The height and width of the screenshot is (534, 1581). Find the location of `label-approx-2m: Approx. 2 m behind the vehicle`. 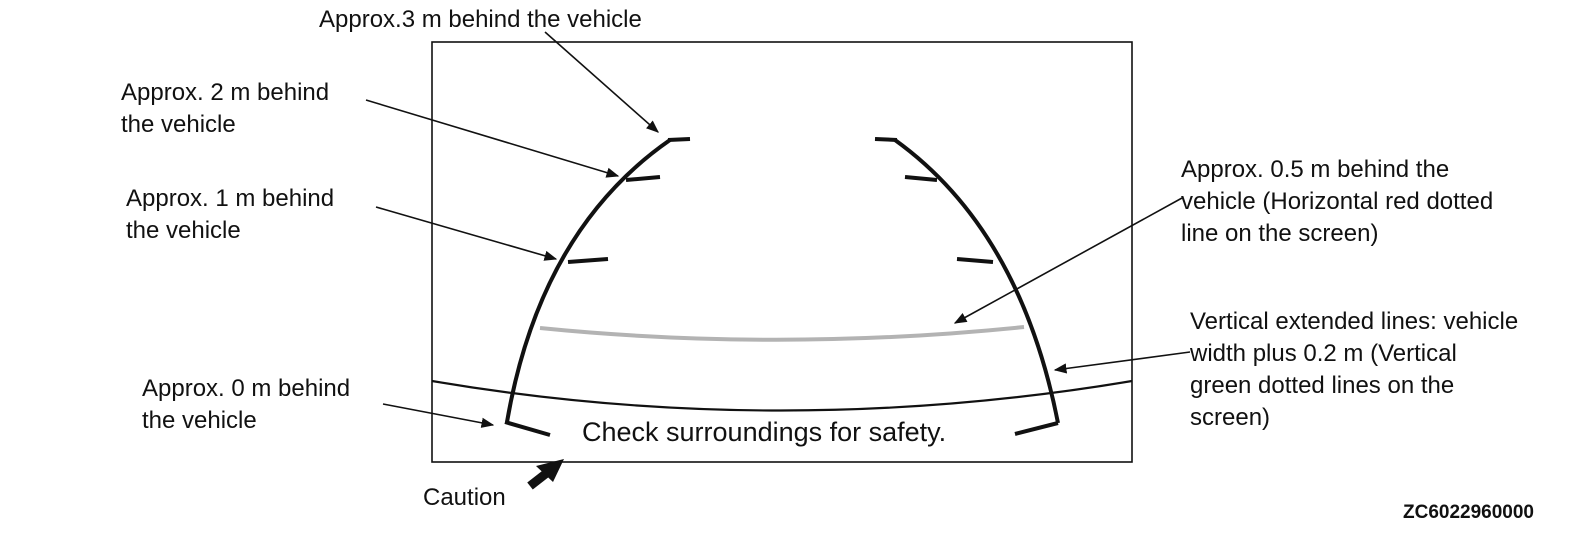

label-approx-2m: Approx. 2 m behind the vehicle is located at coordinates (225, 108).